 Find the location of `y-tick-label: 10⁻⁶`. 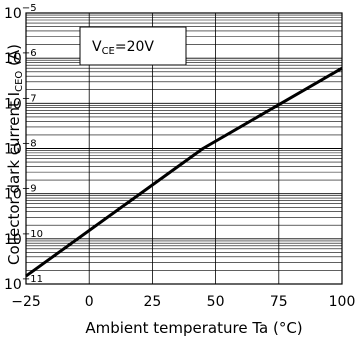

y-tick-label: 10⁻⁶ is located at coordinates (20, 57).